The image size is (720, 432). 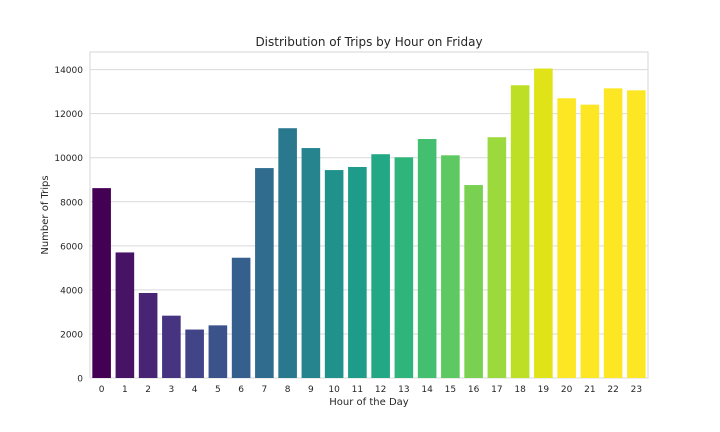 What do you see at coordinates (474, 390) in the screenshot?
I see `x-tick-label: 16` at bounding box center [474, 390].